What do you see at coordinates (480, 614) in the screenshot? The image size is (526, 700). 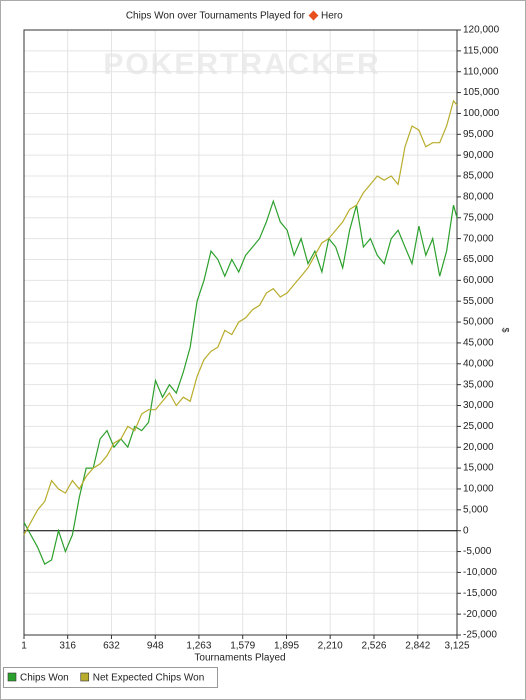 I see `y-tick-label: -20,000` at bounding box center [480, 614].